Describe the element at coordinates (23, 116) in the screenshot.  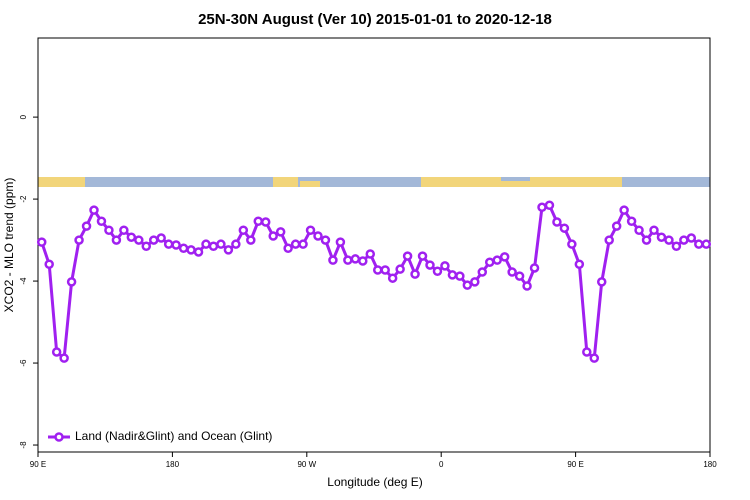
I see `y-tick-label: 0` at that location.